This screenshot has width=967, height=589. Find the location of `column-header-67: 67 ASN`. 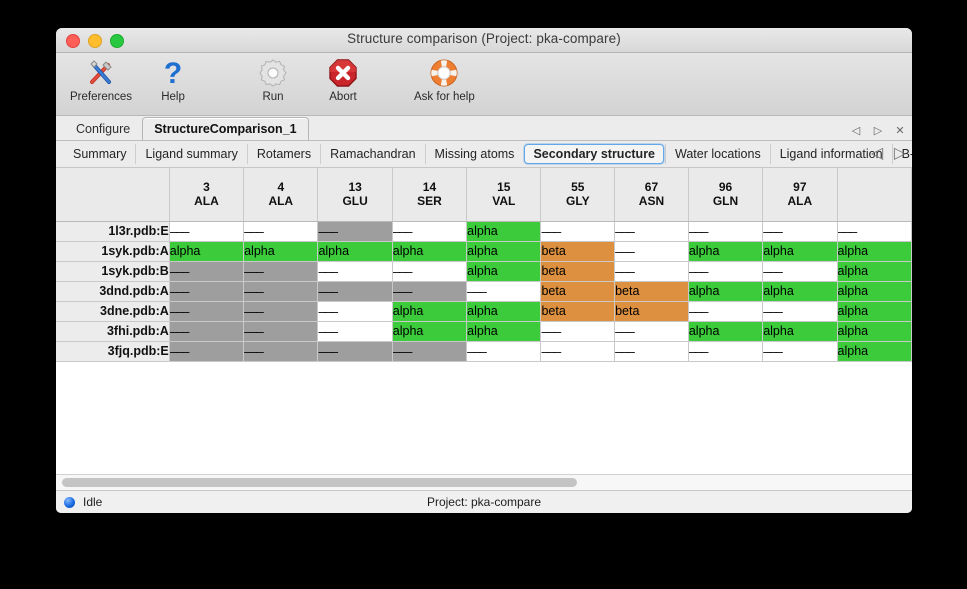

column-header-67: 67 ASN is located at coordinates (651, 195).